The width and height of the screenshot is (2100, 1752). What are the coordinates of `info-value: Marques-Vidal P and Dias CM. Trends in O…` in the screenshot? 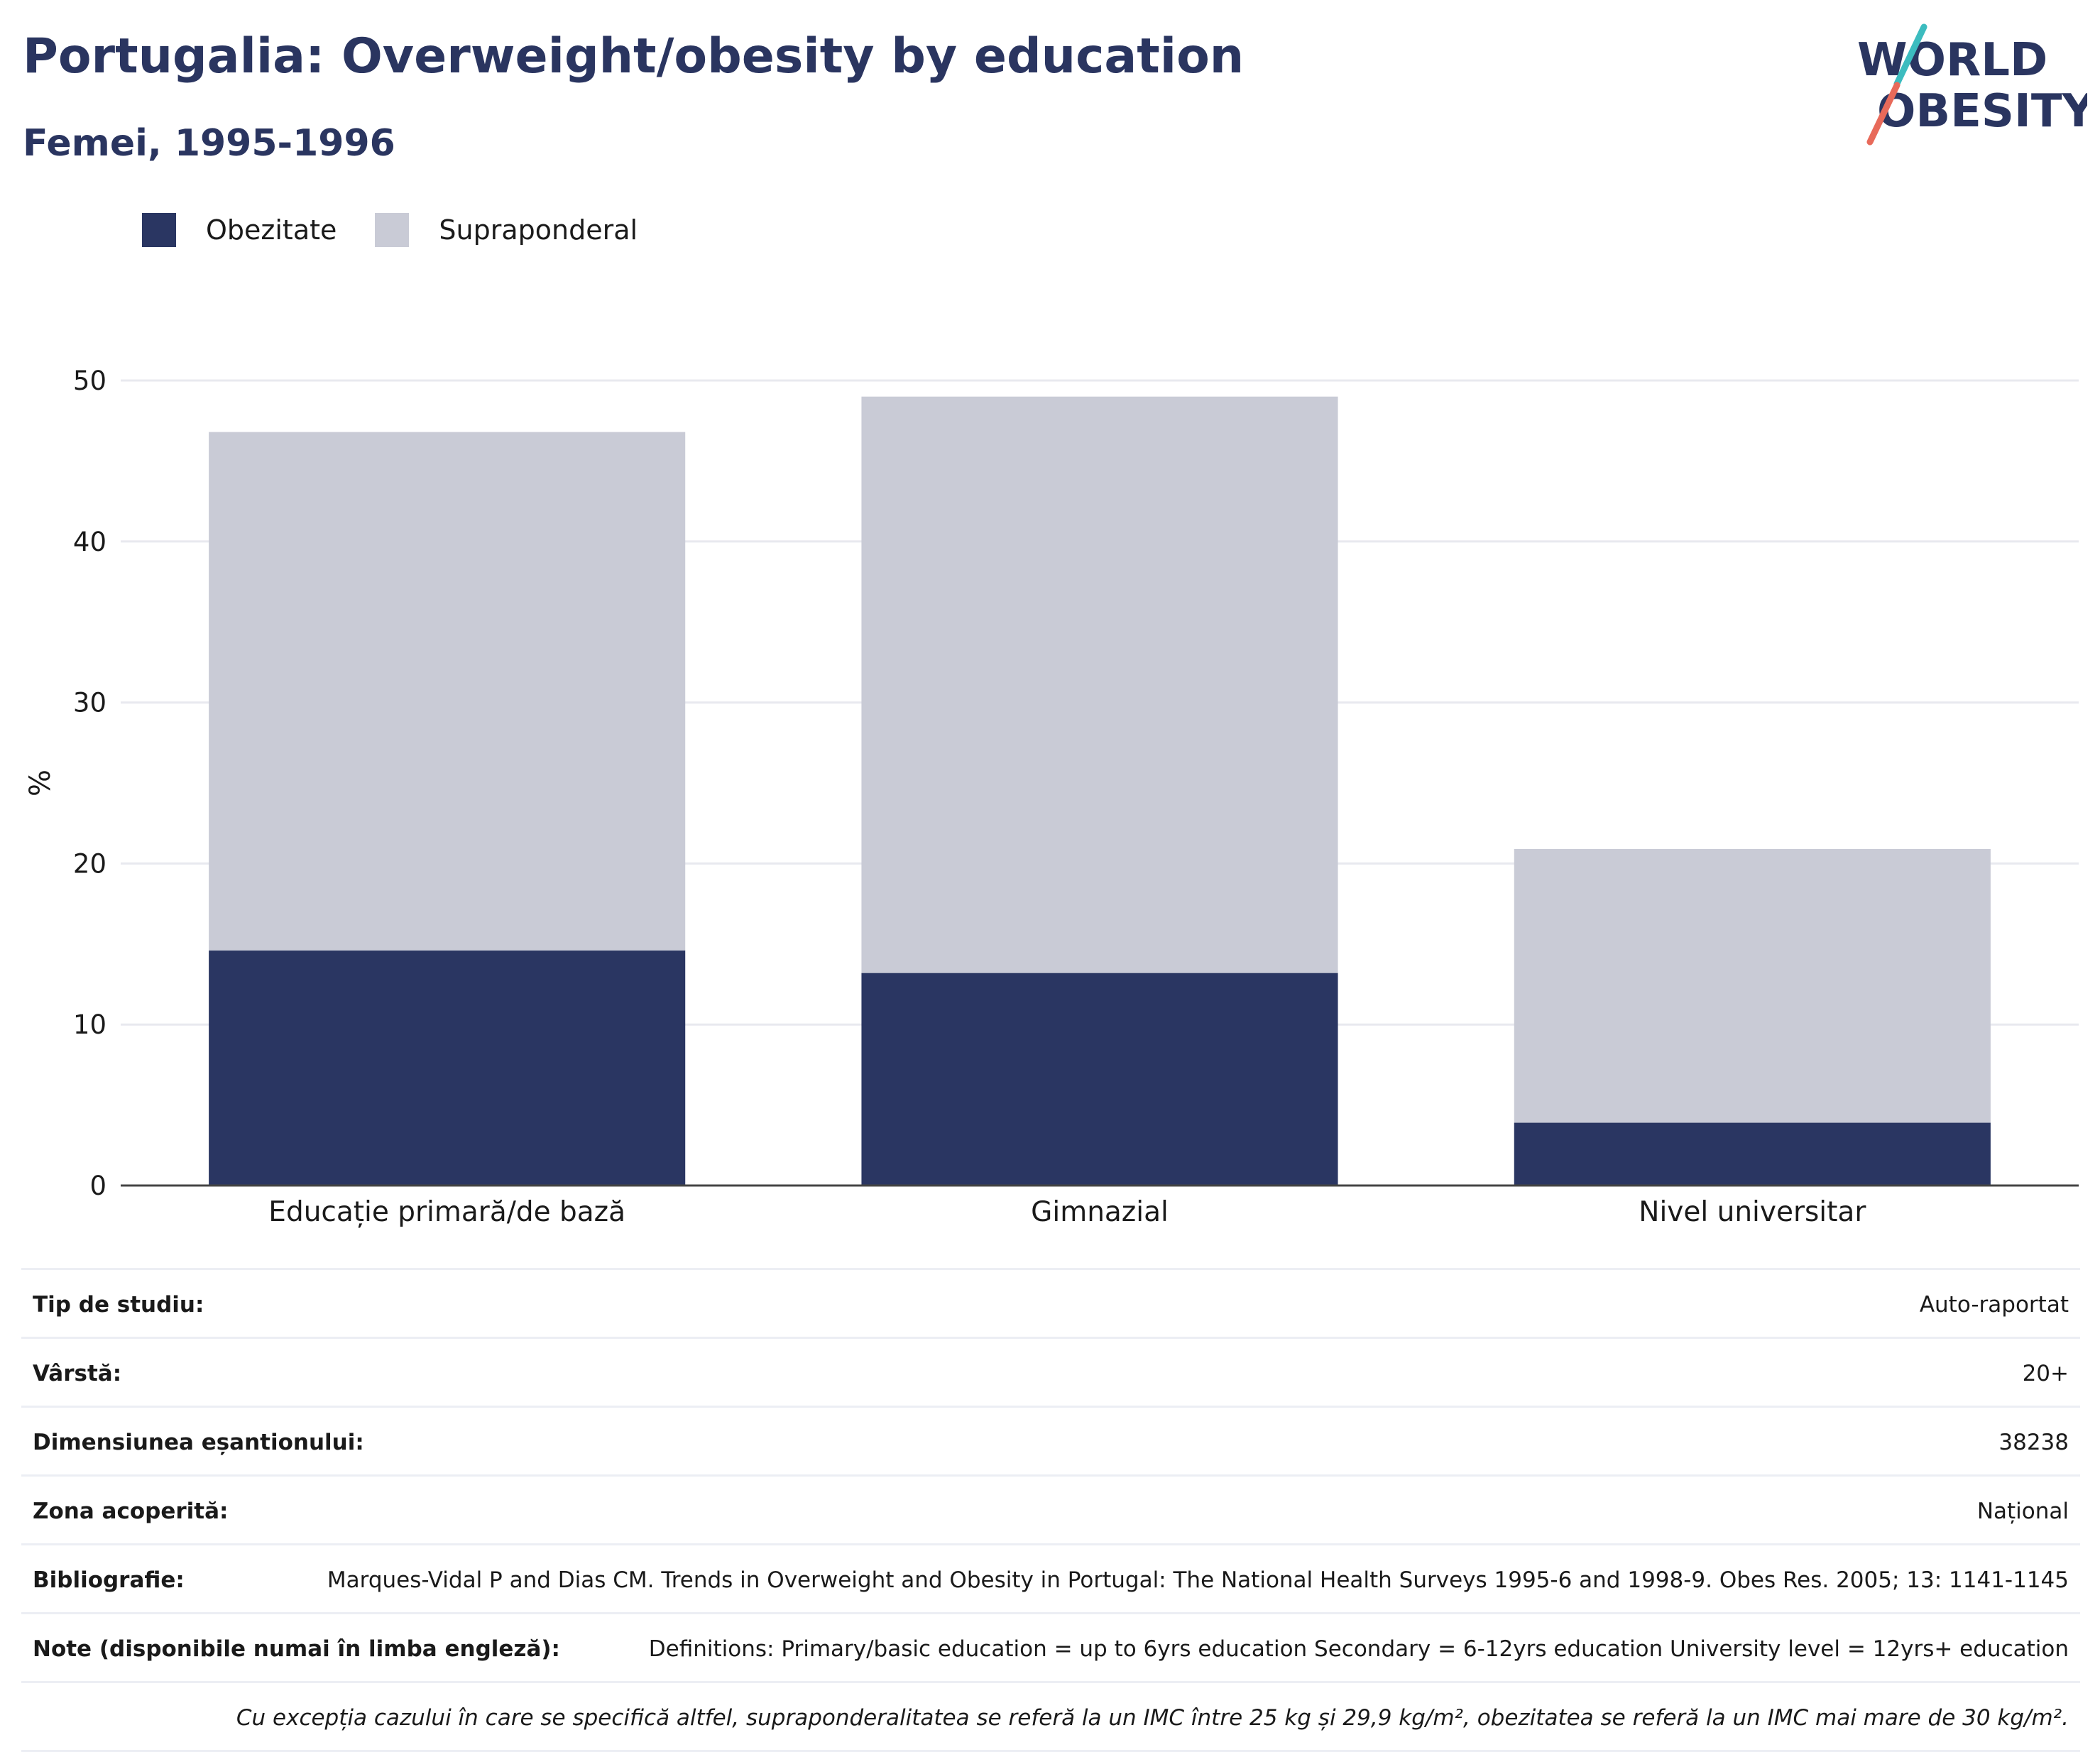 It's located at (1198, 1580).